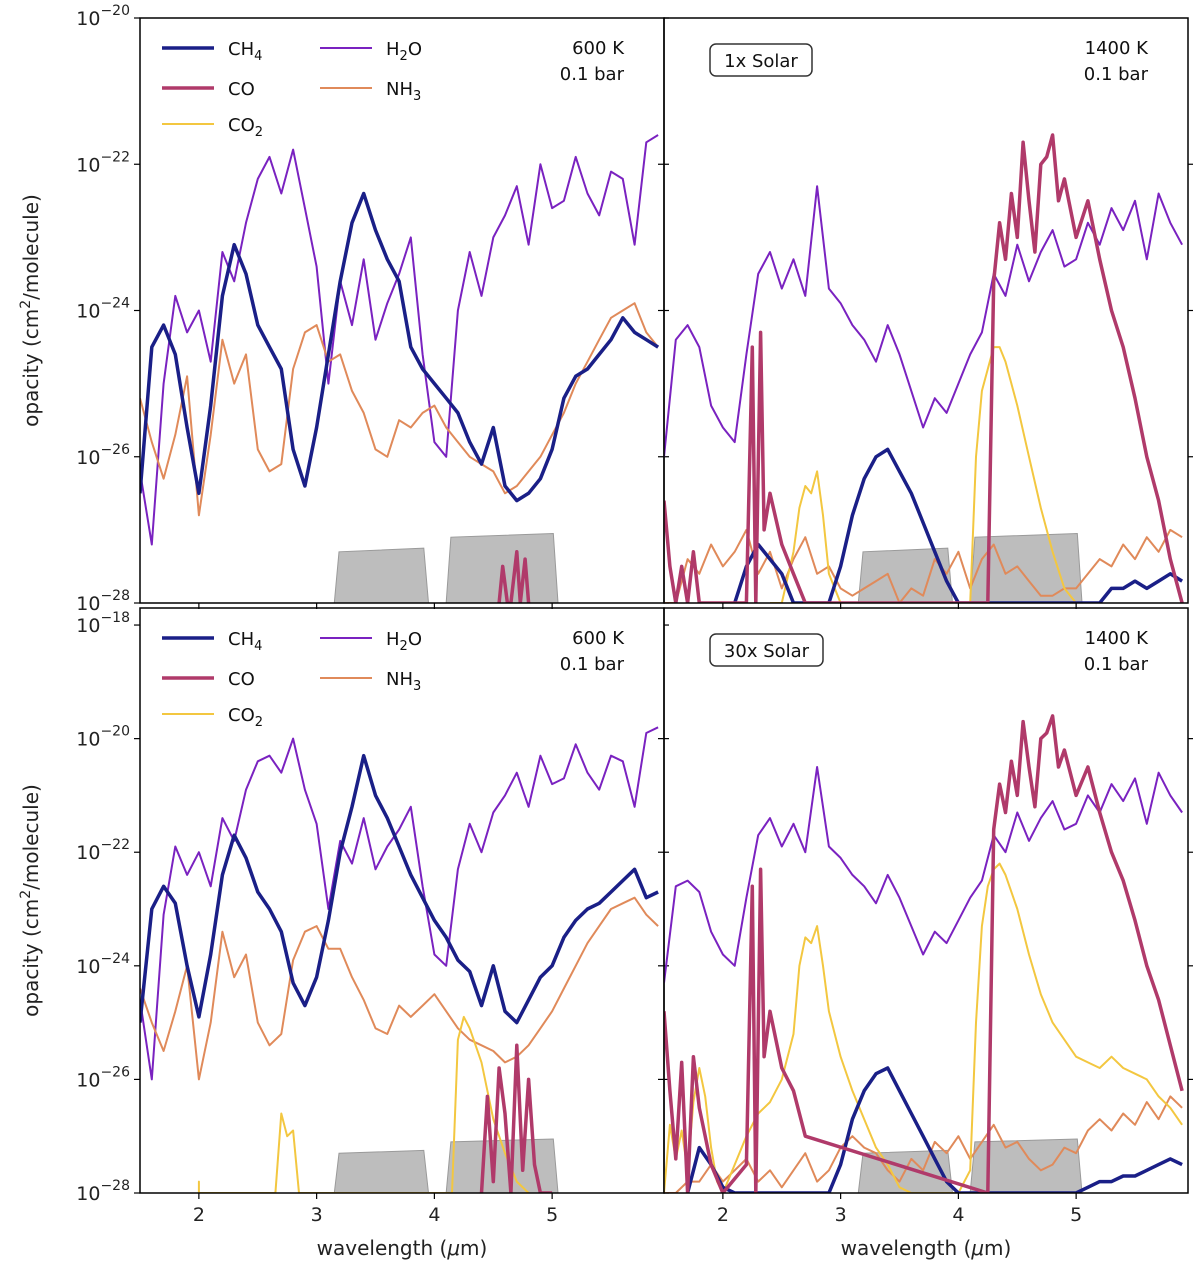  Describe the element at coordinates (115, 732) in the screenshot. I see `y-tick-exponent: −20` at that location.